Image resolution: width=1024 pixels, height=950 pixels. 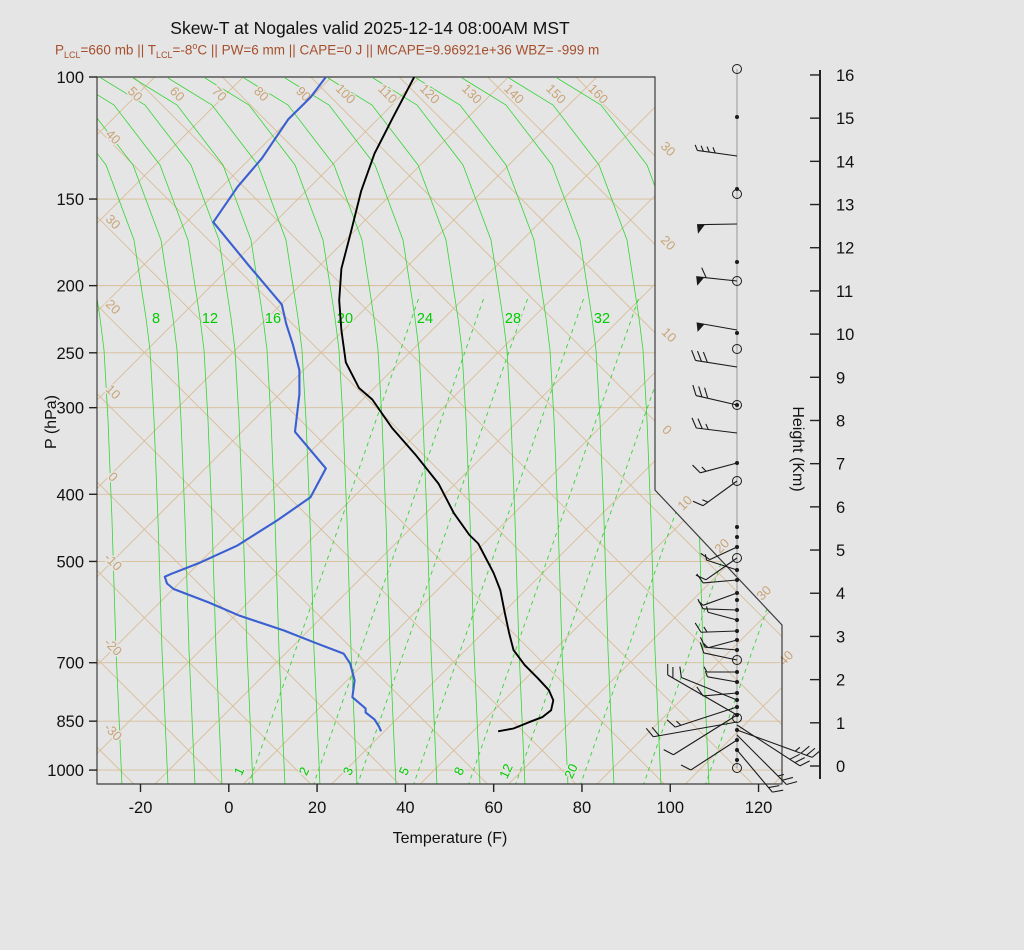 I want to click on temperature-tick-label: 100, so click(x=670, y=808).